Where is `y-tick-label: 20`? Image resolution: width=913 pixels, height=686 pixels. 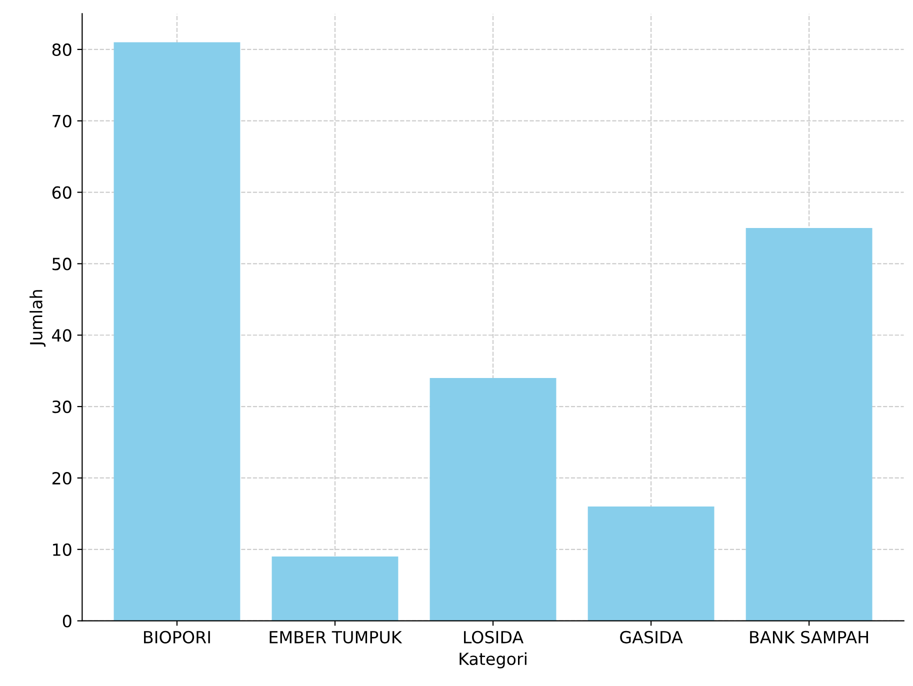 y-tick-label: 20 is located at coordinates (62, 478).